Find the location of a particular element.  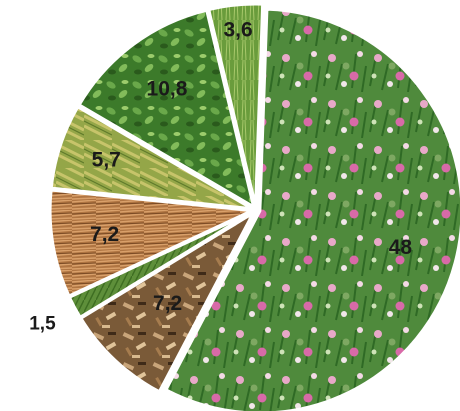

slice-label-5: 5,7 is located at coordinates (106, 160).